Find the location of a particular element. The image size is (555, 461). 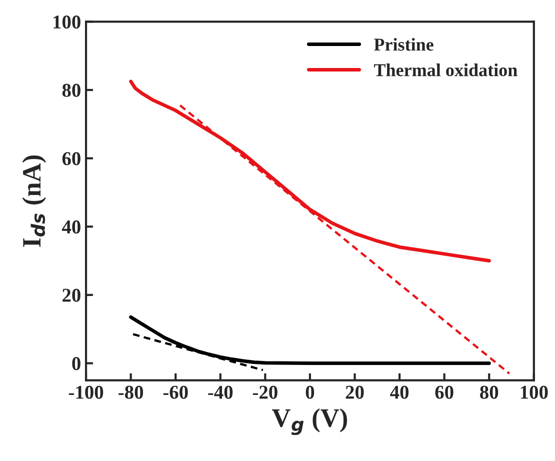

x-tick-label: 100 is located at coordinates (534, 392).